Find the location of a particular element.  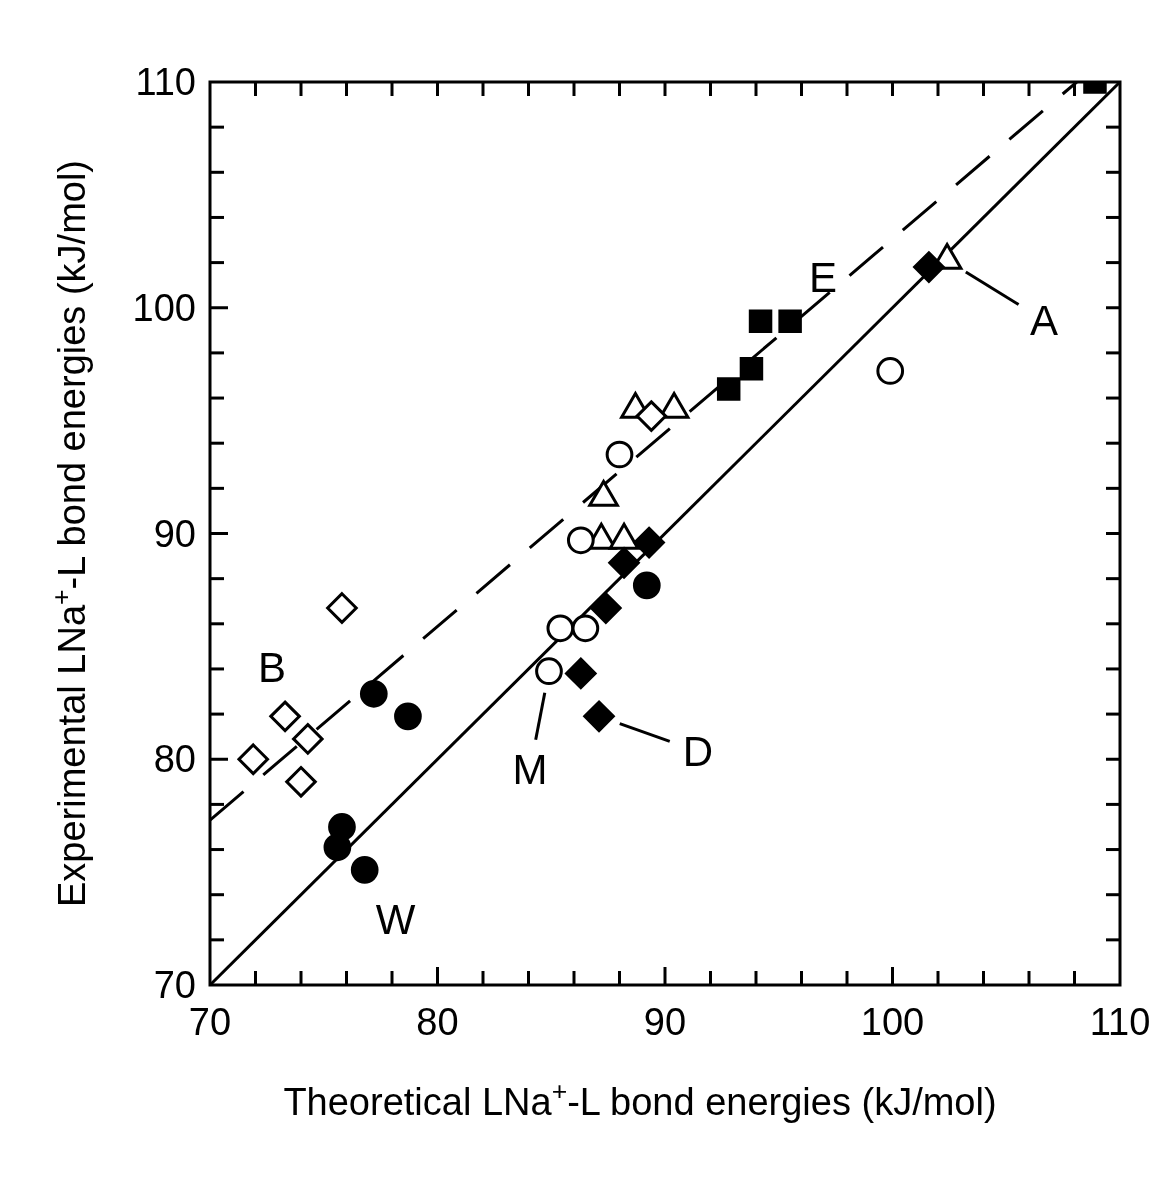

annotation: M is located at coordinates (530, 770).